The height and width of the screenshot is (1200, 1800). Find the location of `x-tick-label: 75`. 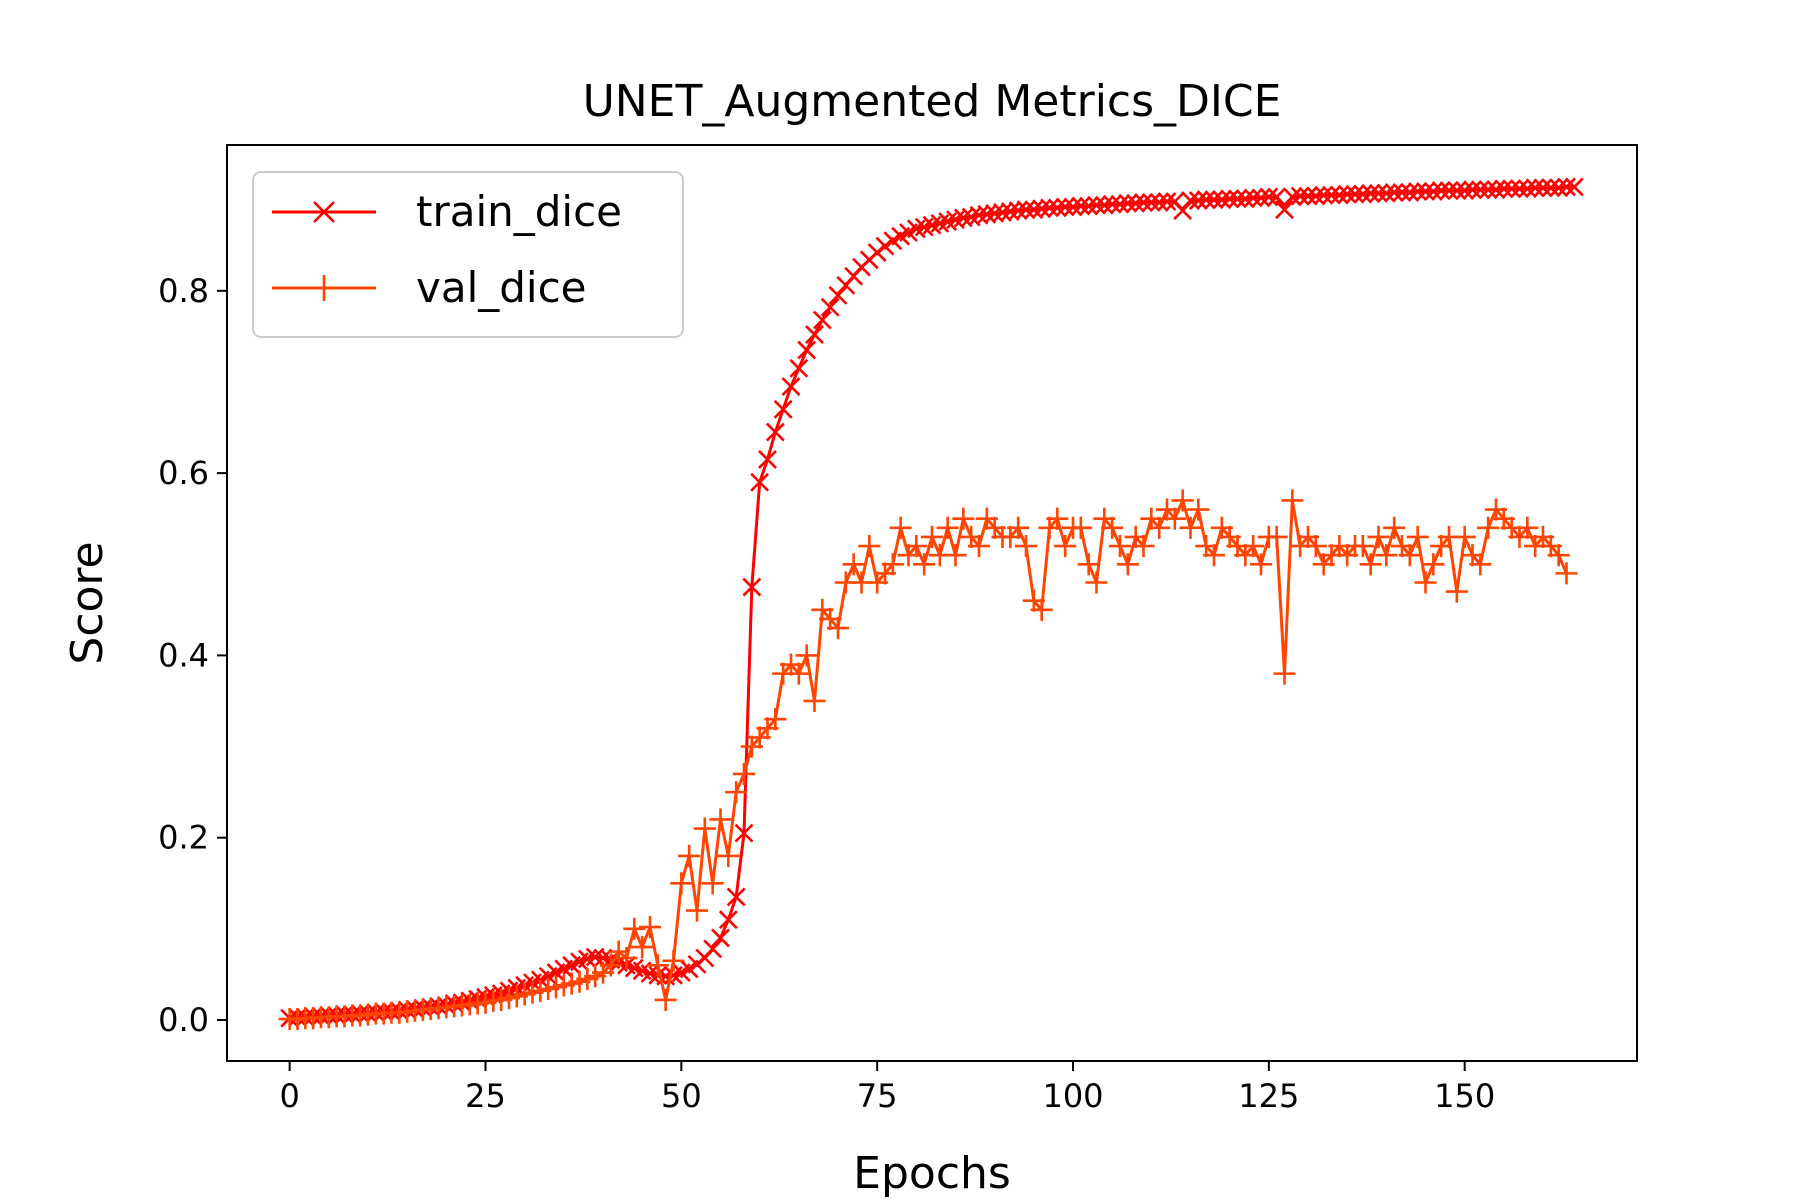

x-tick-label: 75 is located at coordinates (877, 1096).